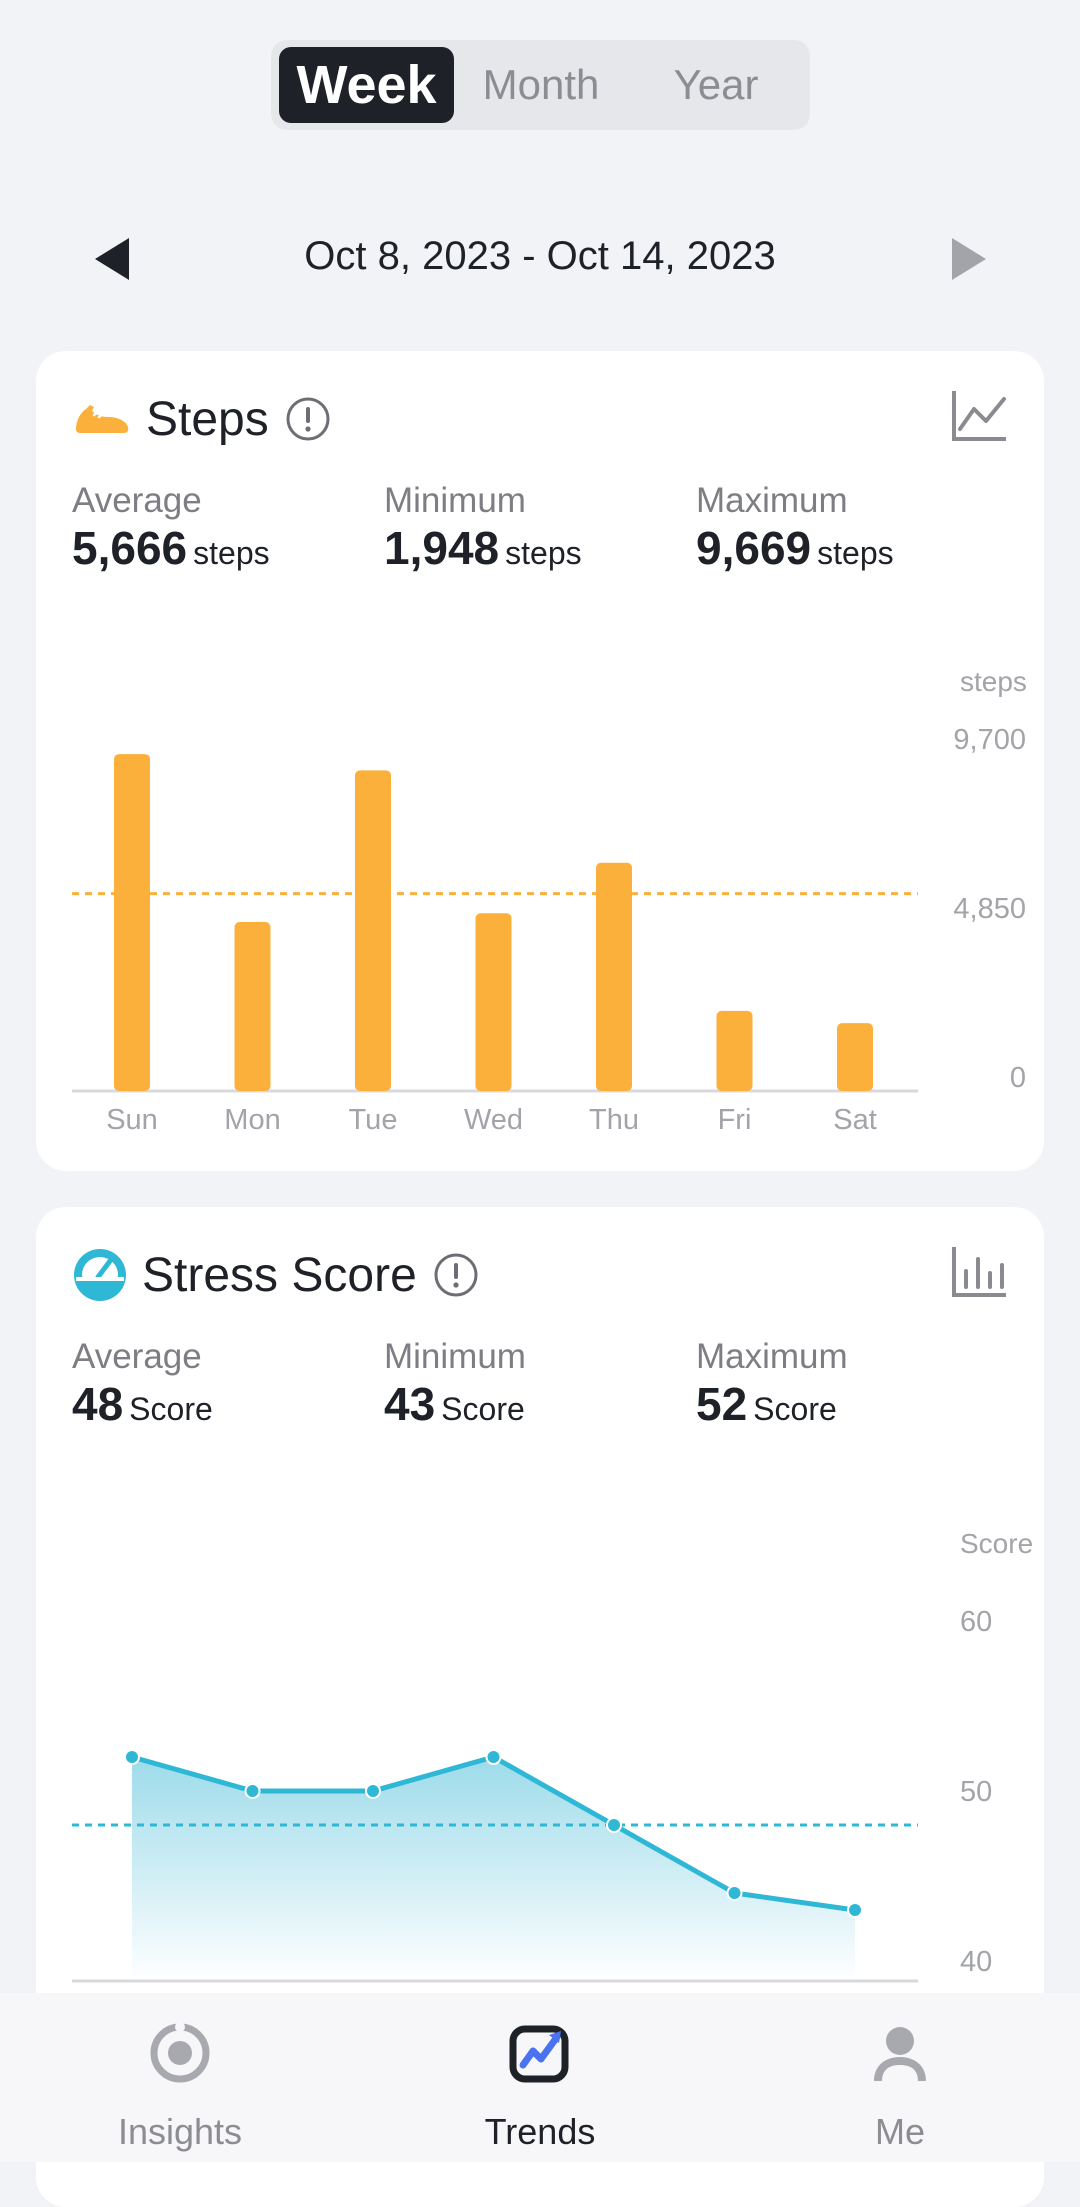 The height and width of the screenshot is (2207, 1080). I want to click on nav-trends: Trends, so click(540, 2077).